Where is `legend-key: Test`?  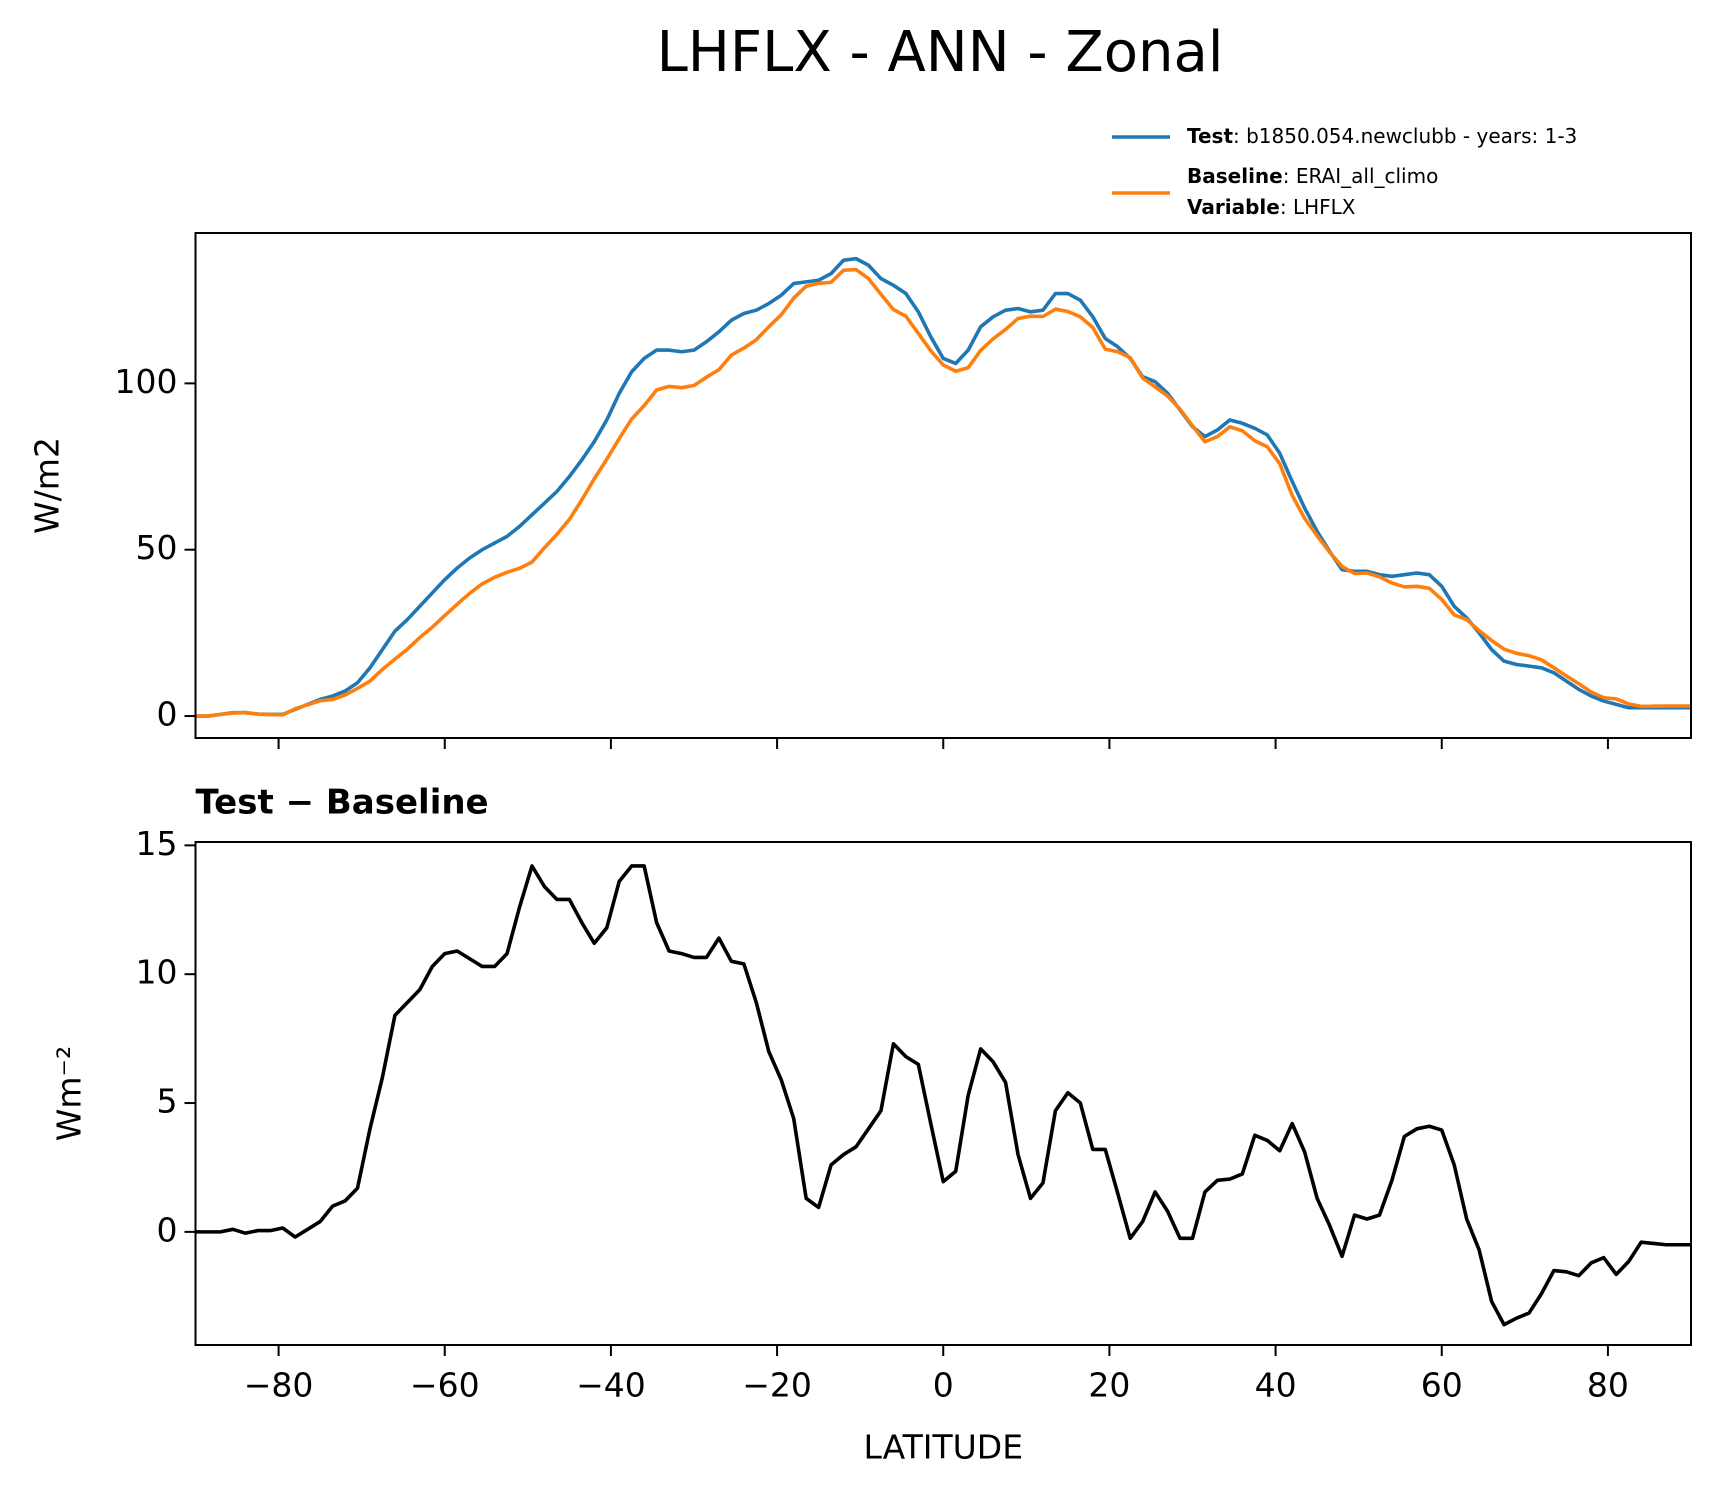
legend-key: Test is located at coordinates (1210, 136).